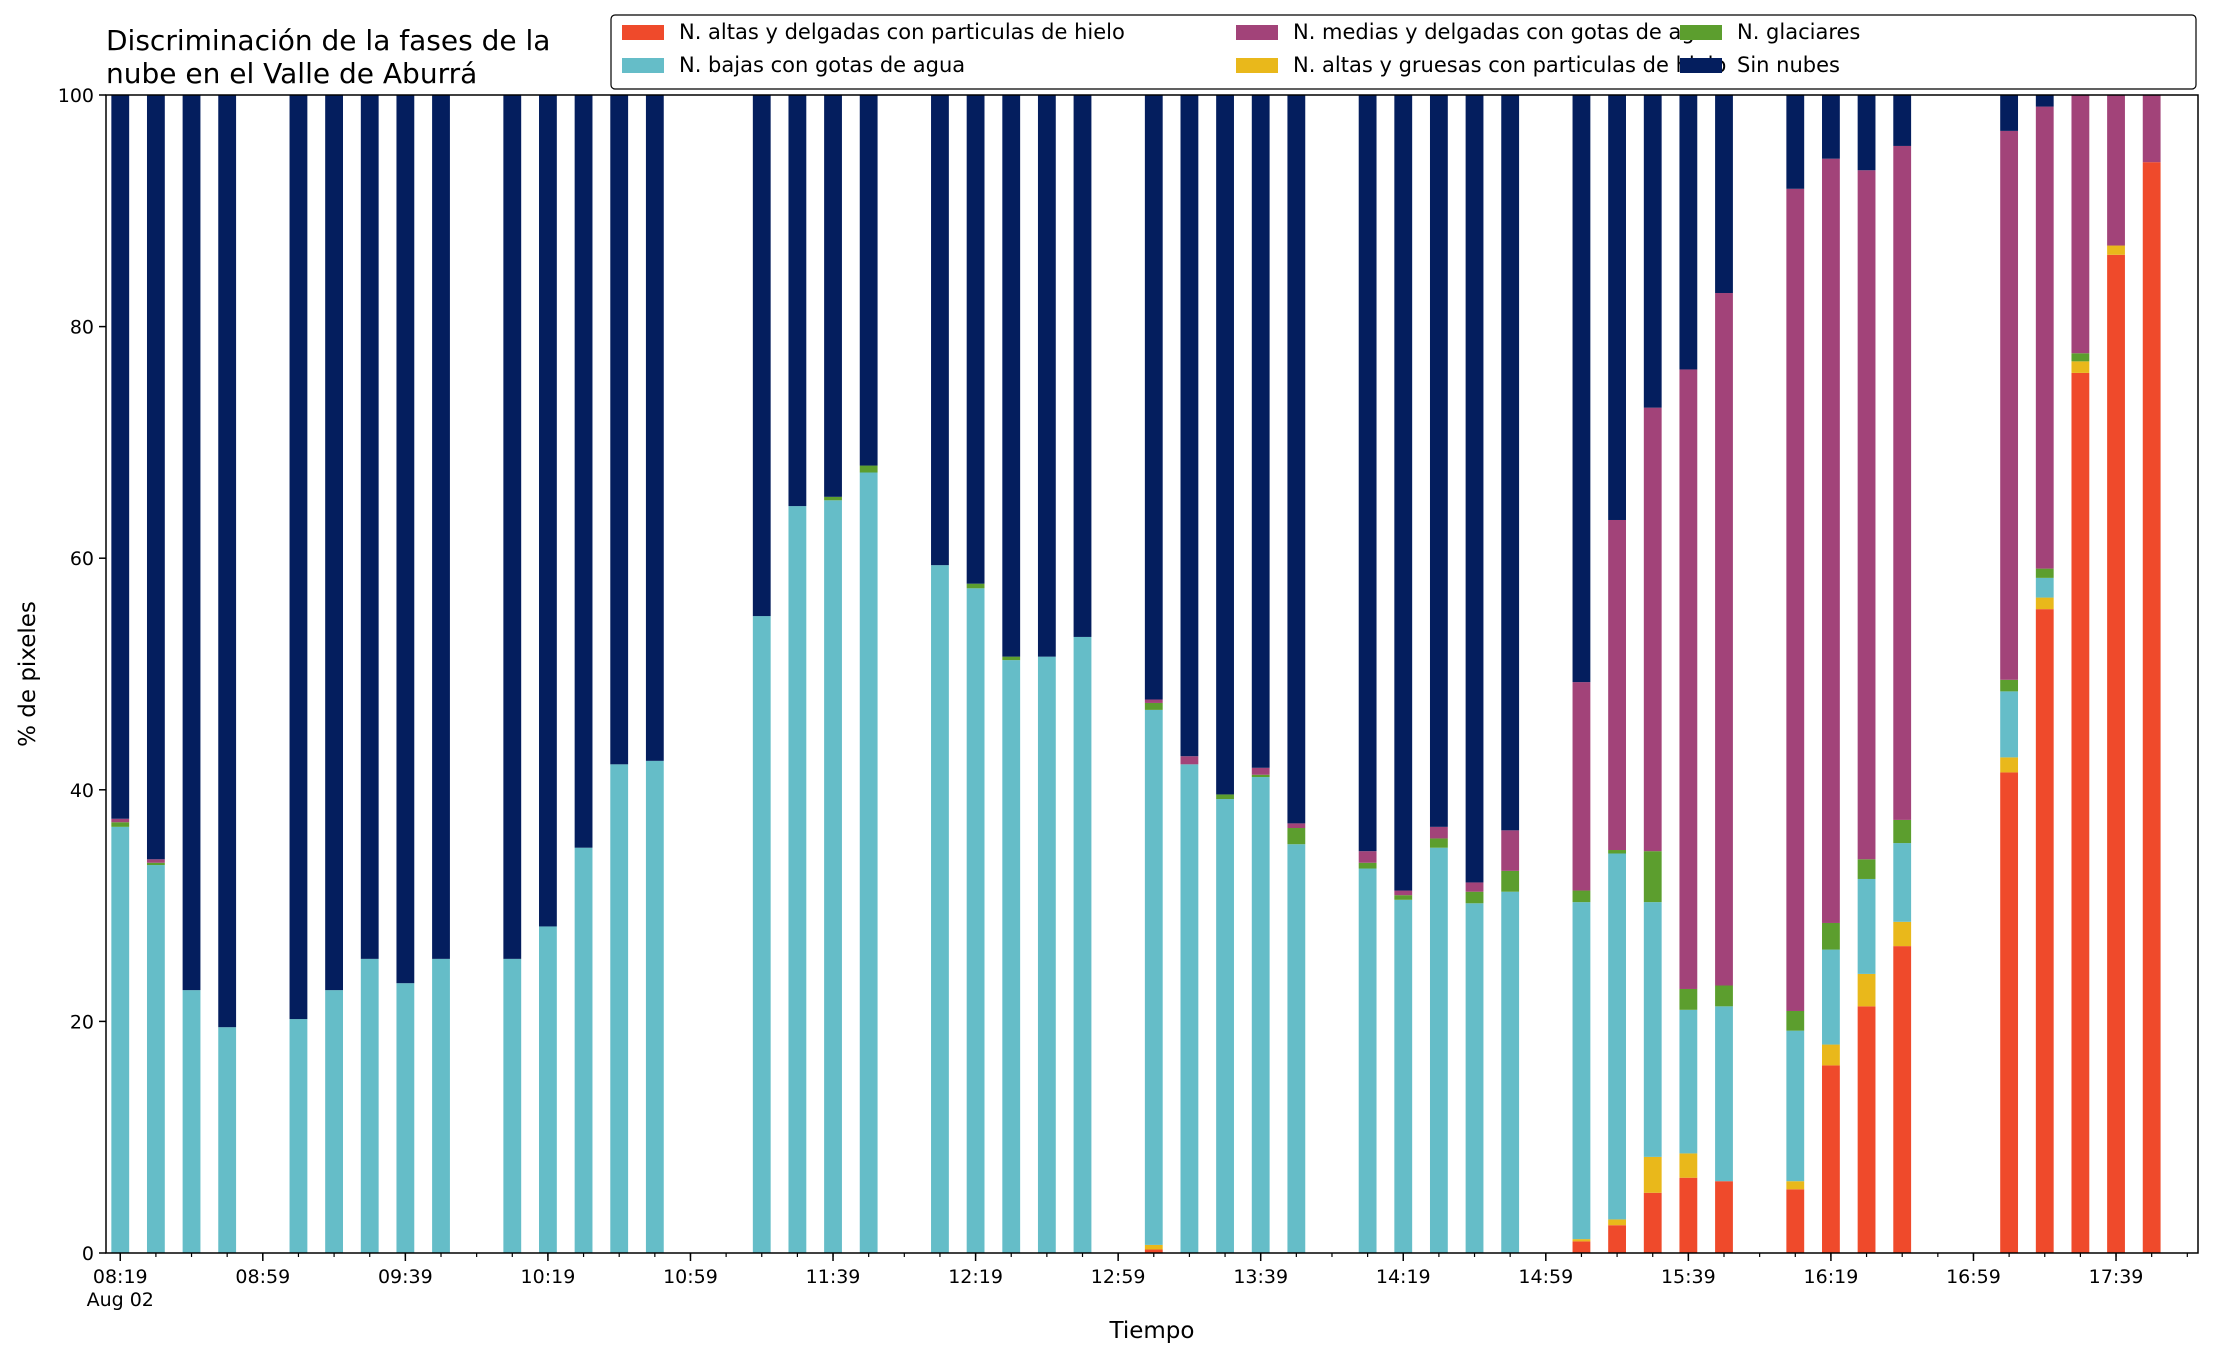 Image resolution: width=2216 pixels, height=1355 pixels. I want to click on y-tick-label: 0, so click(88, 1254).